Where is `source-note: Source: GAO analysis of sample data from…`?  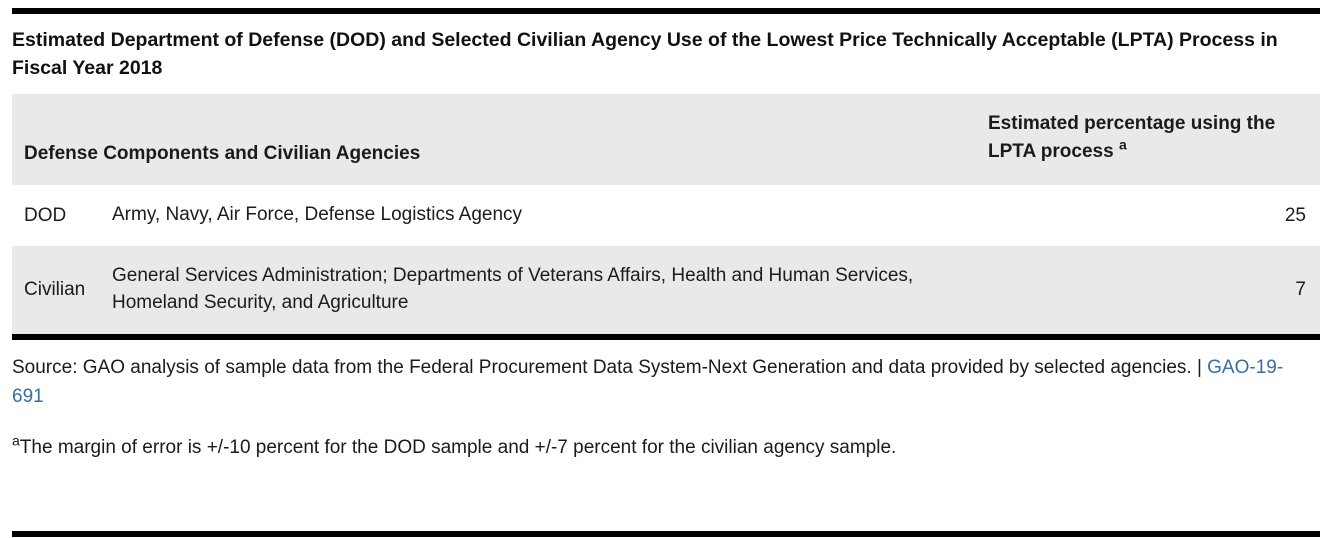 source-note: Source: GAO analysis of sample data from… is located at coordinates (657, 382).